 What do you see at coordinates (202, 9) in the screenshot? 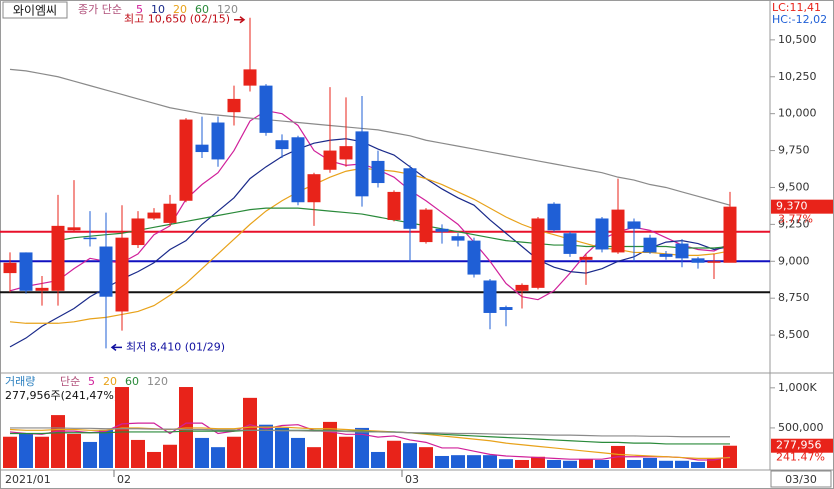
I see `ma-legend-item: 60` at bounding box center [202, 9].